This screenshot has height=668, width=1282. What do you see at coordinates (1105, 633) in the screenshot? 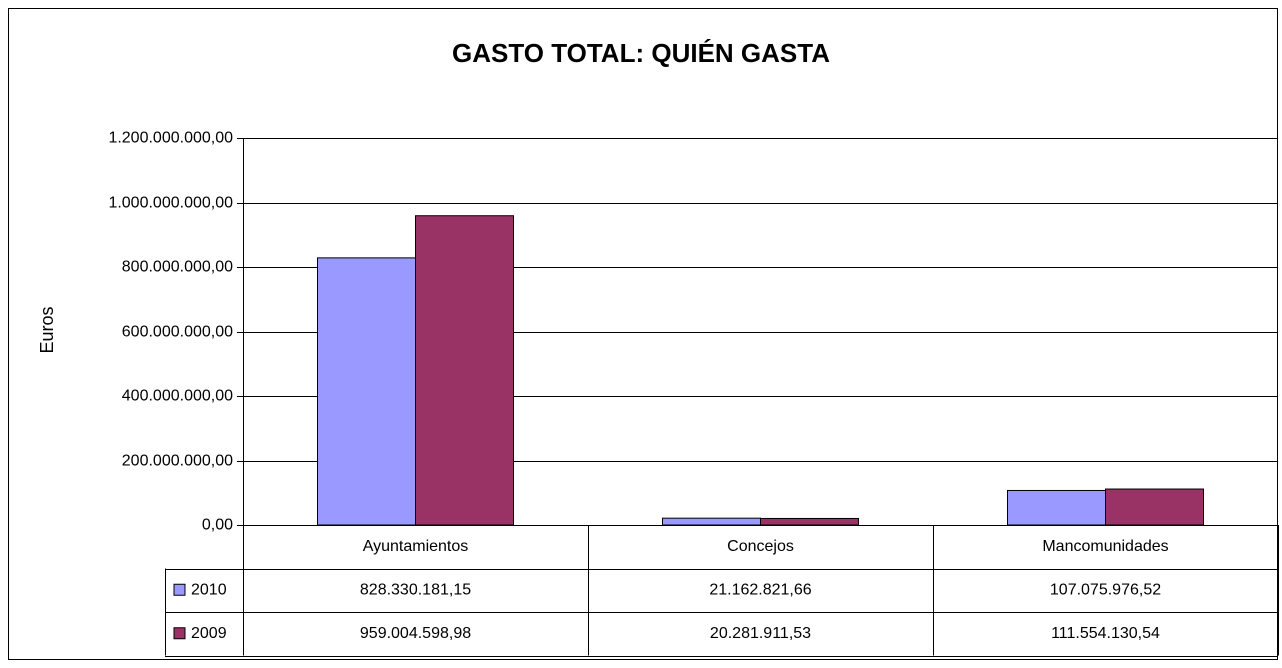
I see `data-label: 111.554.130,54` at bounding box center [1105, 633].